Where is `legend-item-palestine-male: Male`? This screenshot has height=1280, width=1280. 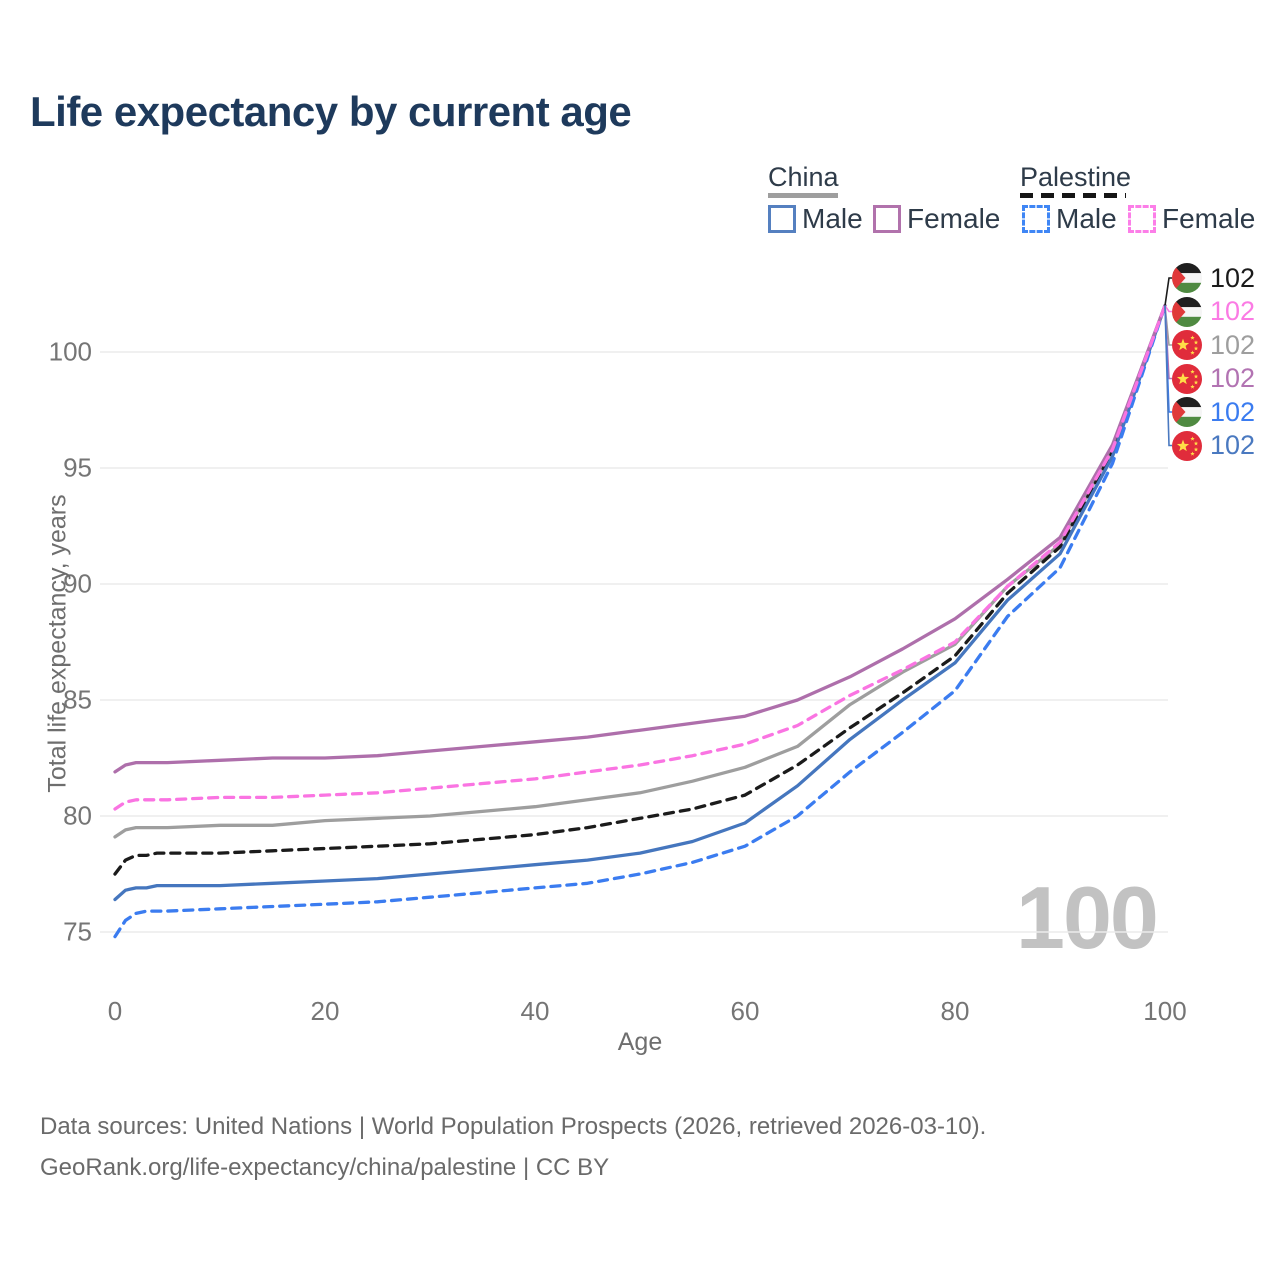 legend-item-palestine-male: Male is located at coordinates (1069, 218).